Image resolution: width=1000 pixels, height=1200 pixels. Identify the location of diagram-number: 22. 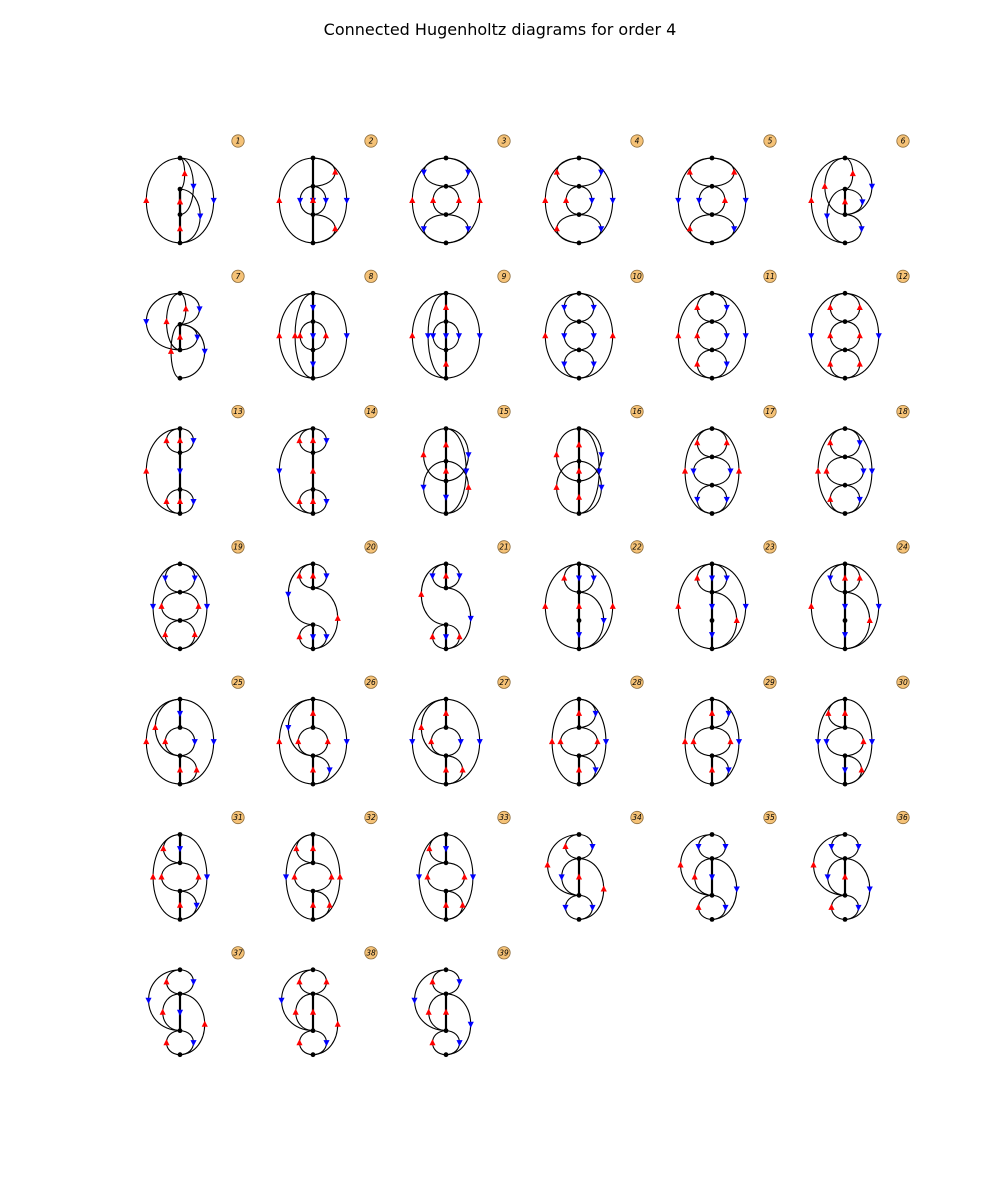
(637, 547).